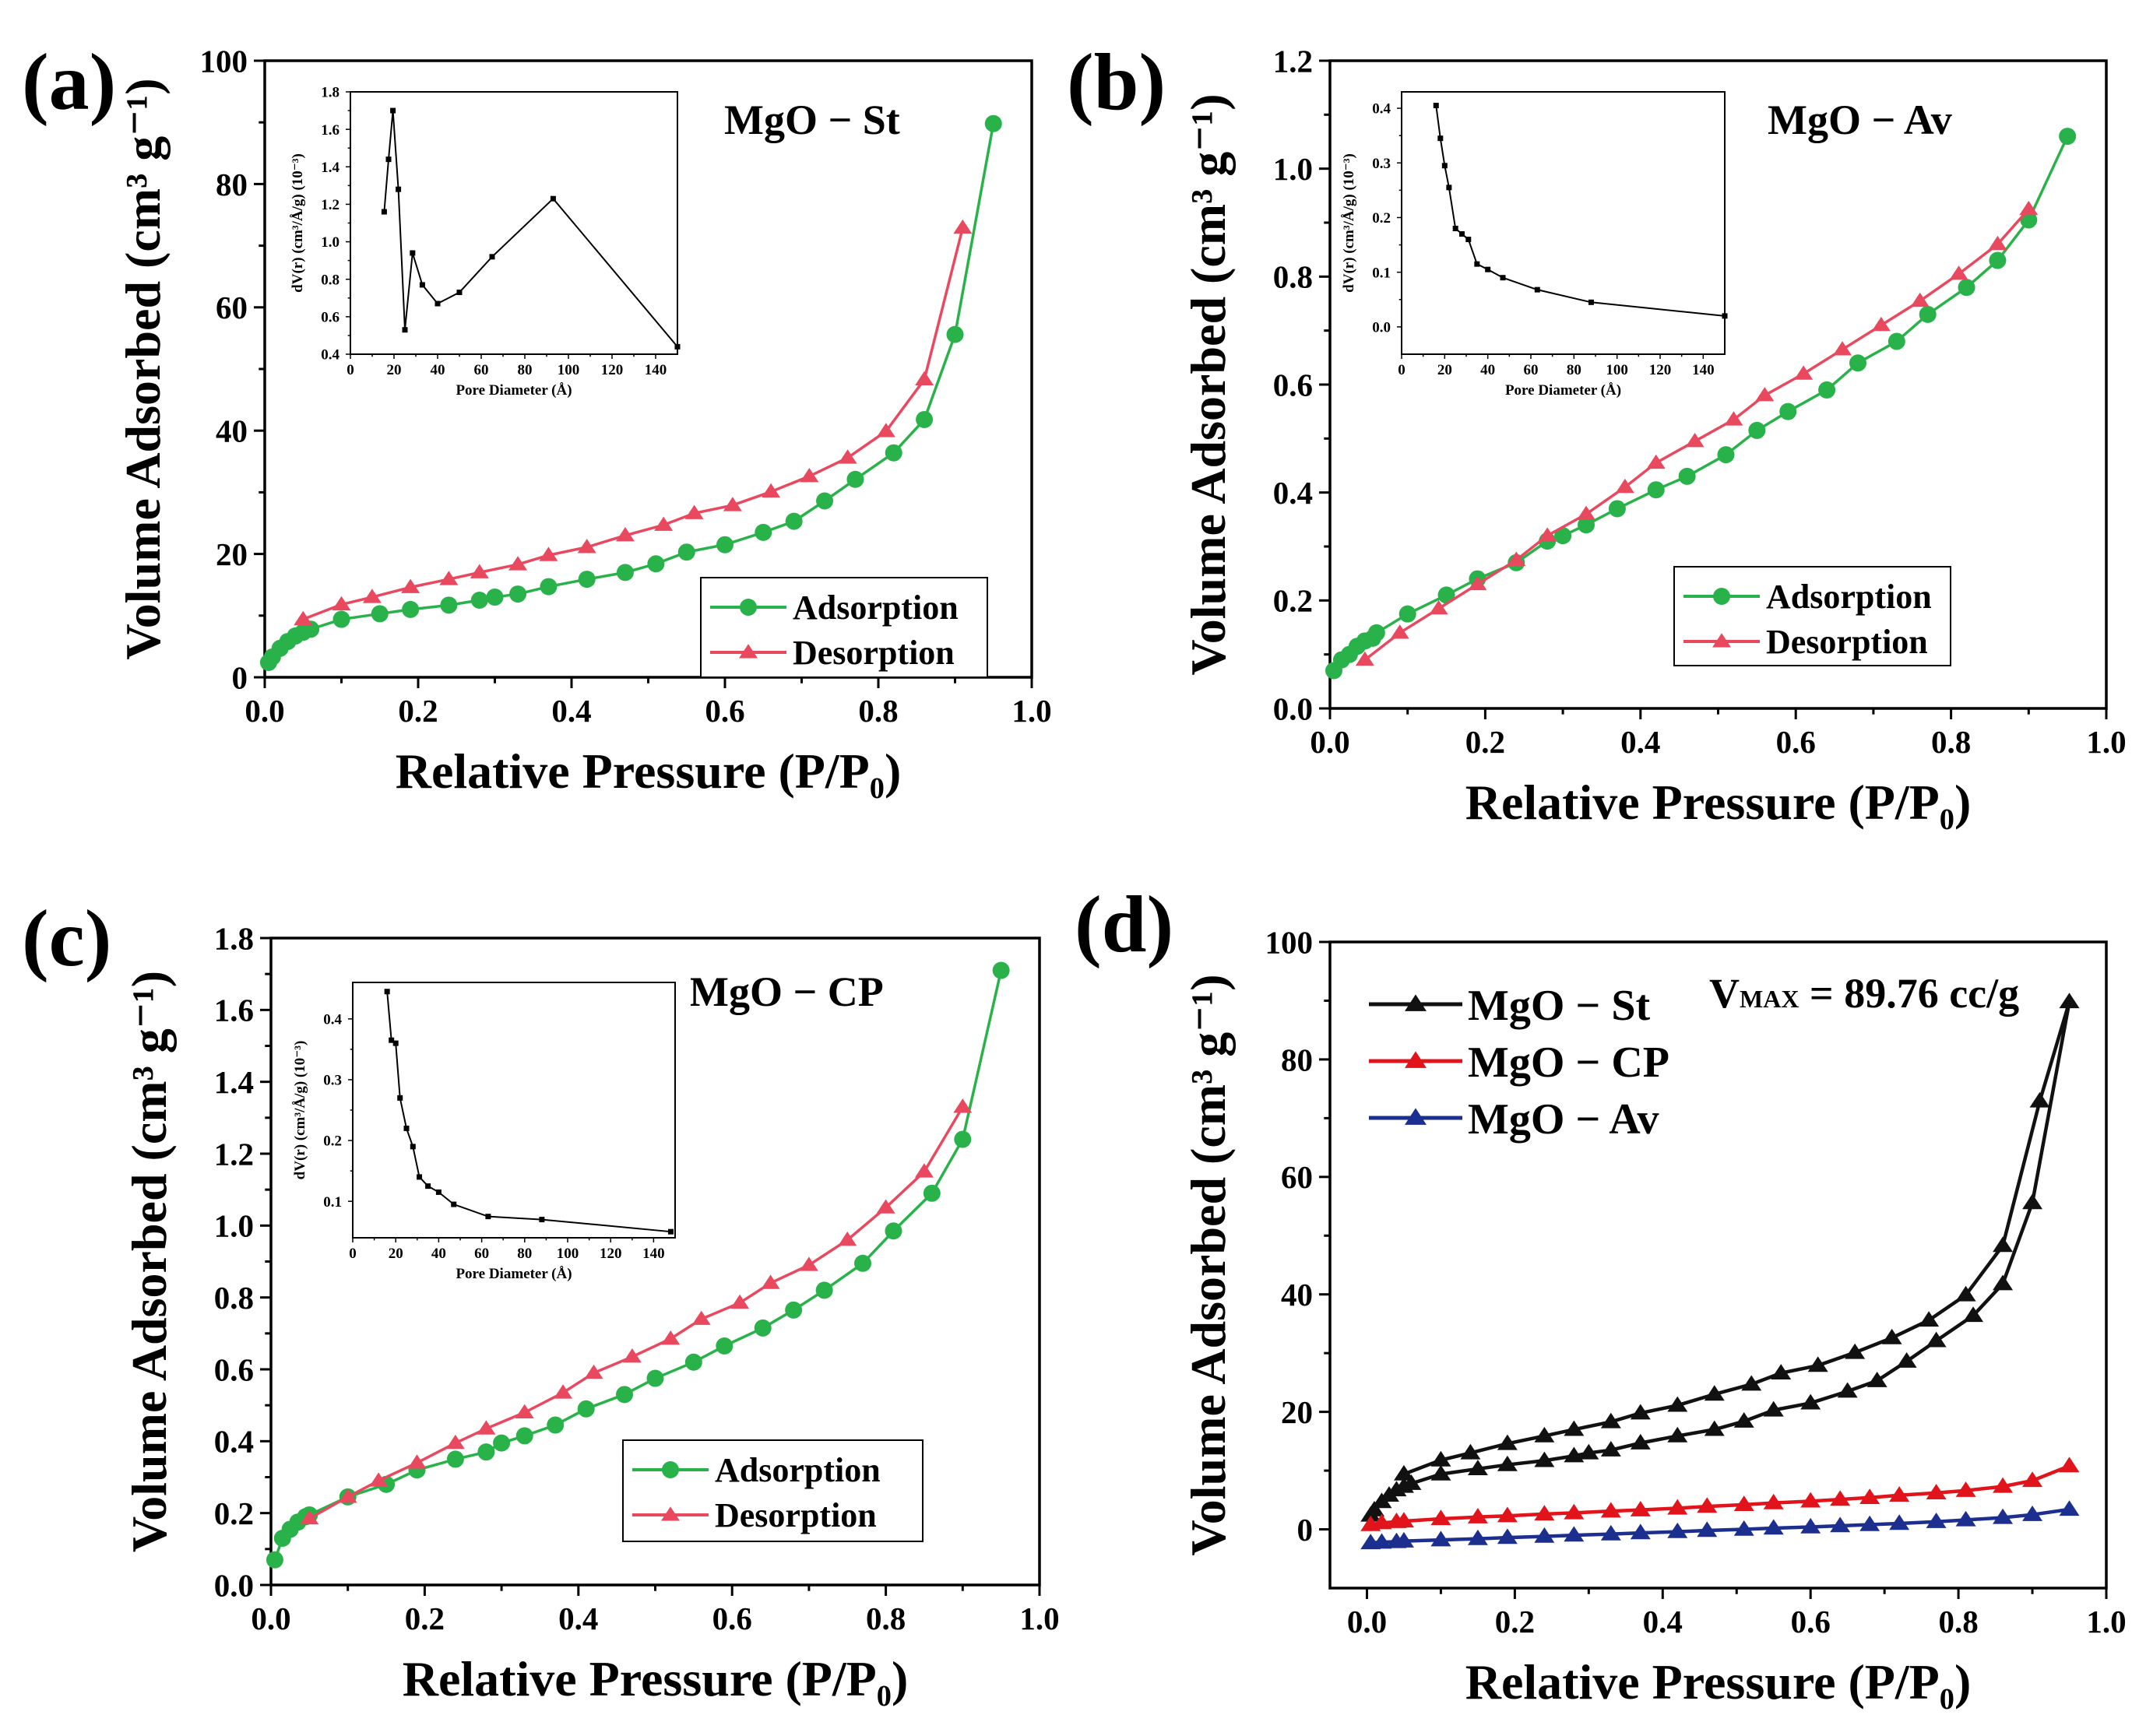 The width and height of the screenshot is (2132, 1736). Describe the element at coordinates (1293, 61) in the screenshot. I see `y-tick-label: 1.2` at that location.